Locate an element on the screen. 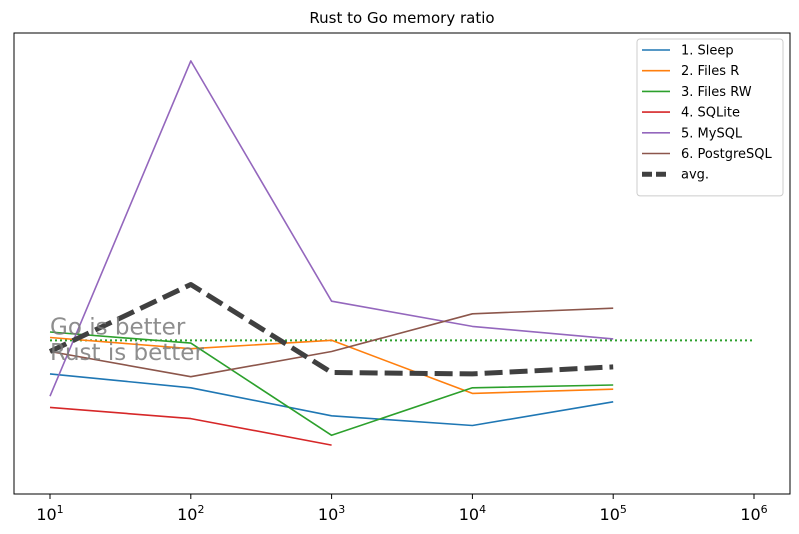  x-tick-label: 10⁵ is located at coordinates (613, 513).